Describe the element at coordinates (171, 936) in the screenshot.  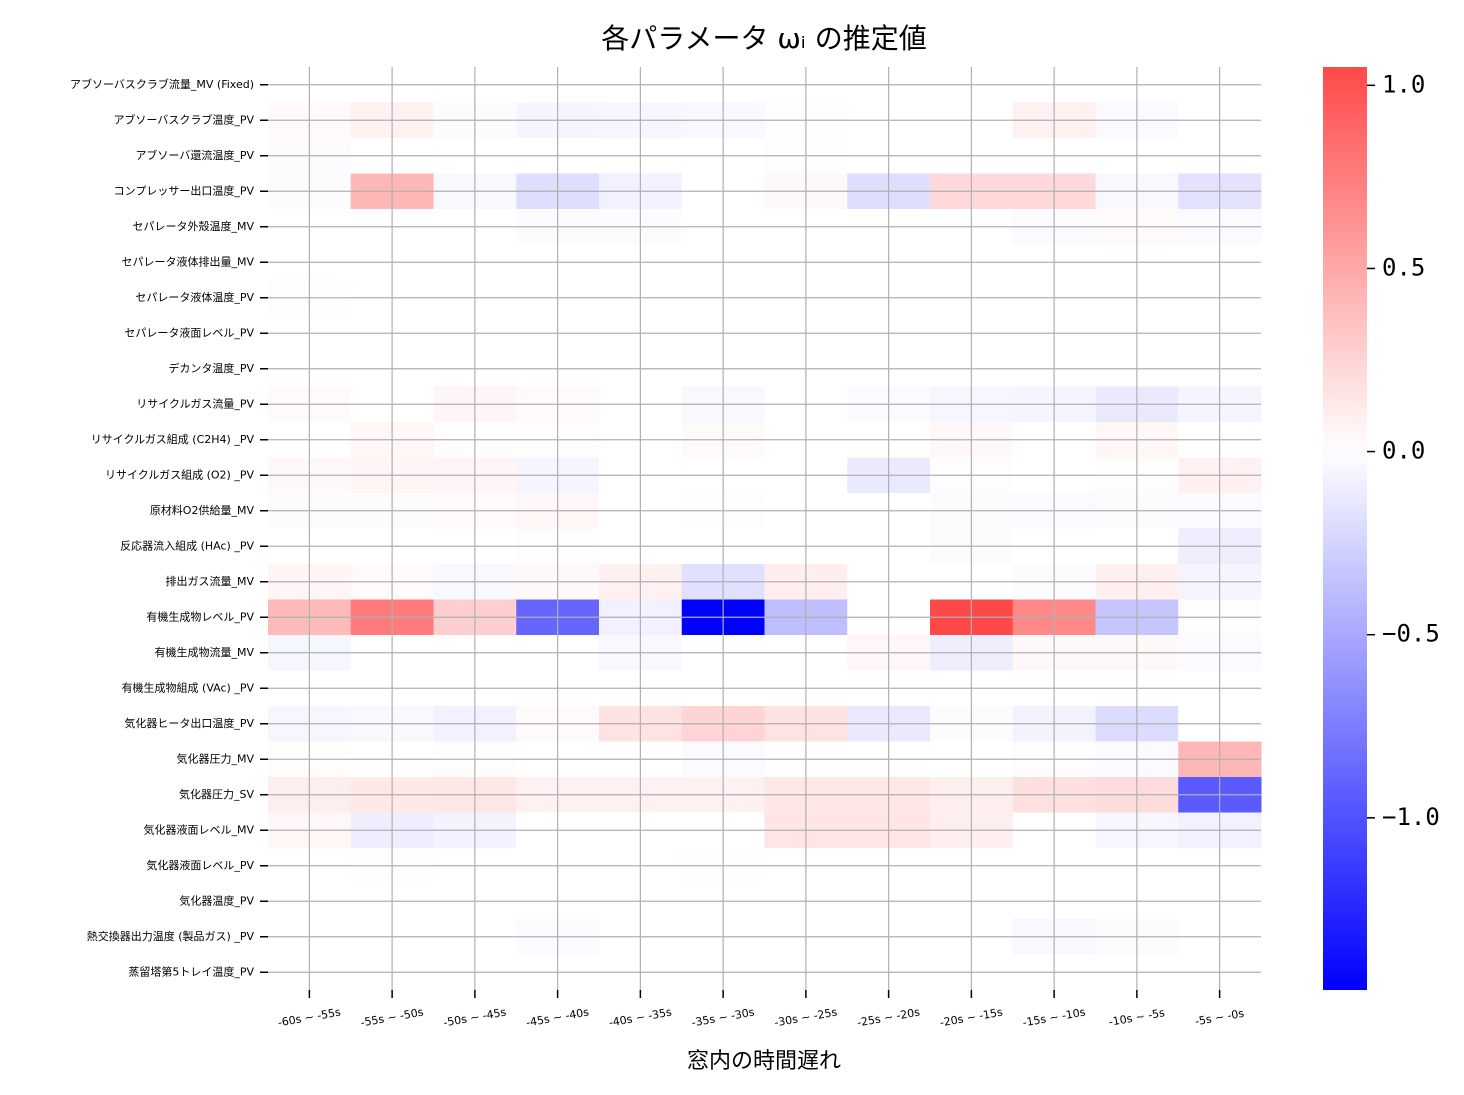
I see `y-tick-label: 熱交換器出力温度 (製品ガス) _PV` at that location.